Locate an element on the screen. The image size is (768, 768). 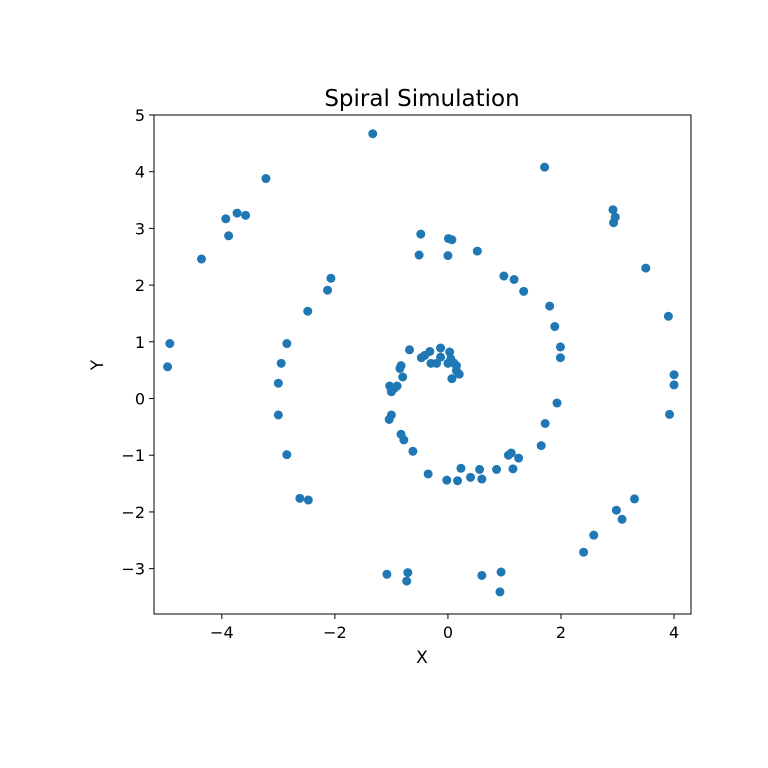
y-tick-label: 5 is located at coordinates (140, 115).